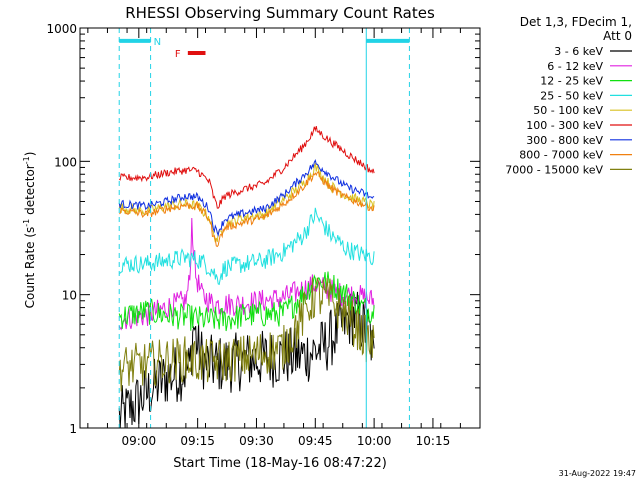 This screenshot has width=640, height=480. I want to click on footer-date: 31-Aug-2022 19:47, so click(597, 473).